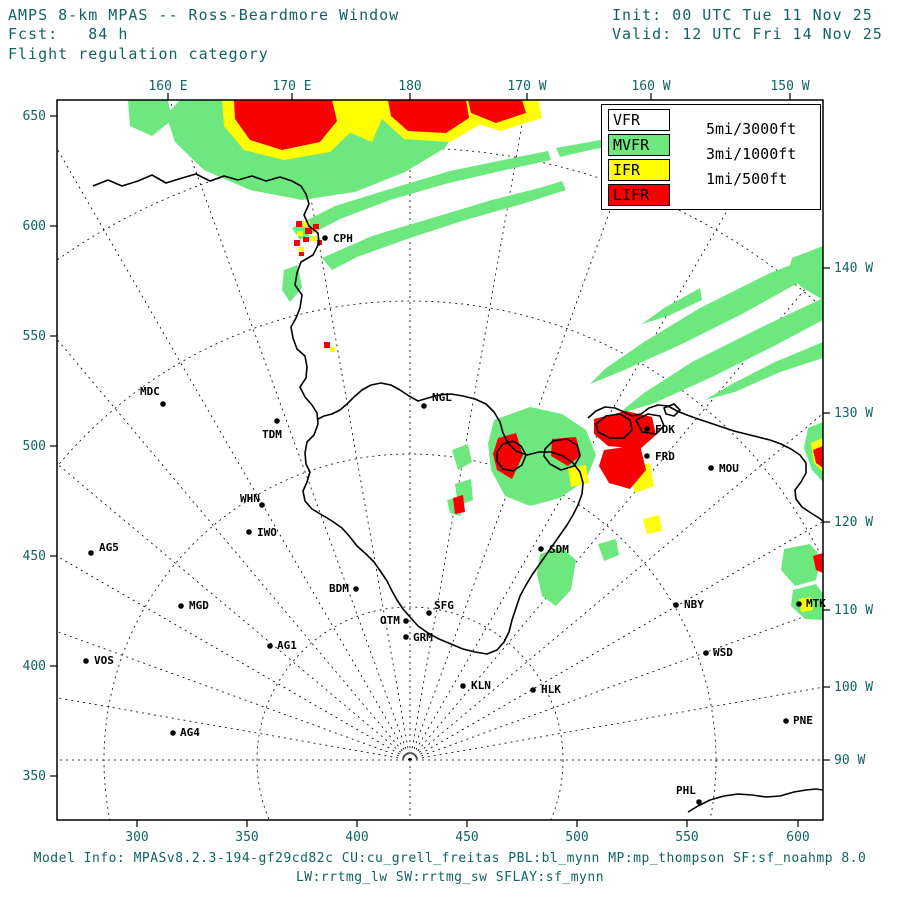  I want to click on station-dot-AG1, so click(270, 646).